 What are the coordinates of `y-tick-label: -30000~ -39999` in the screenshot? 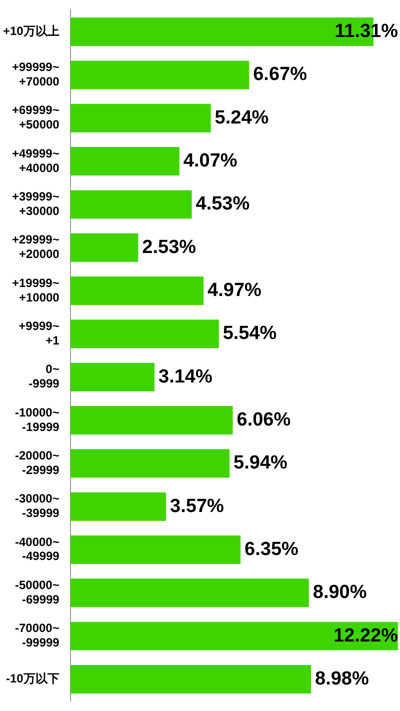 It's located at (37, 506).